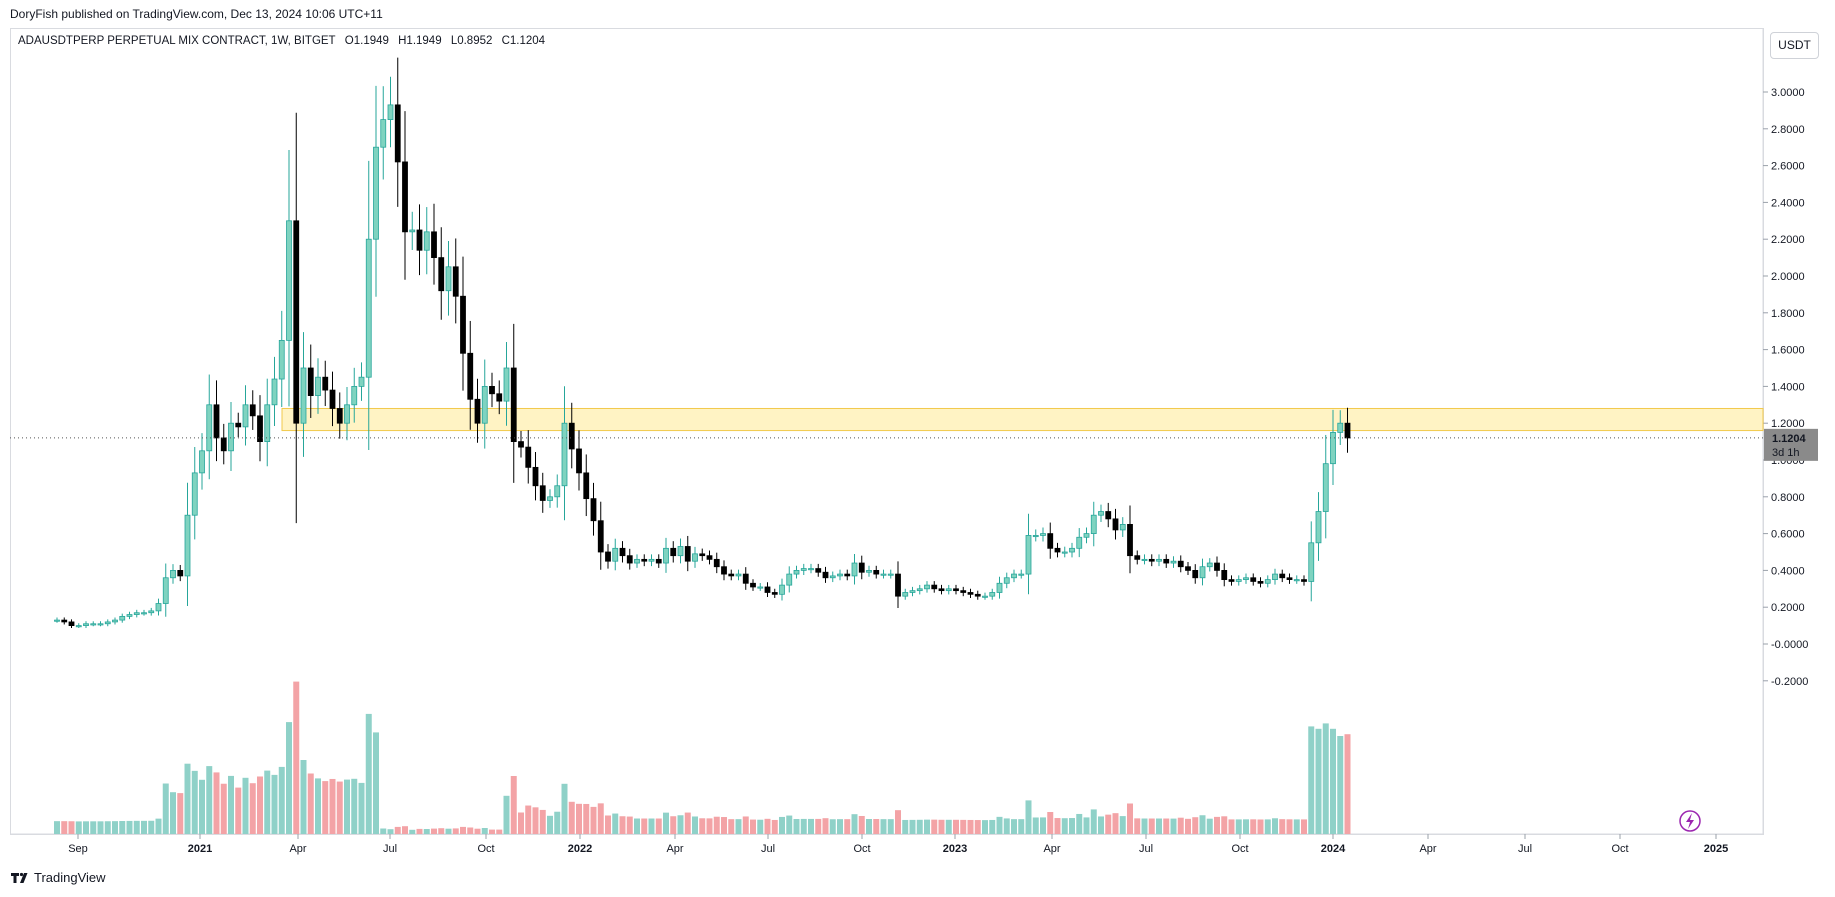  I want to click on resistance-zone, so click(1022, 419).